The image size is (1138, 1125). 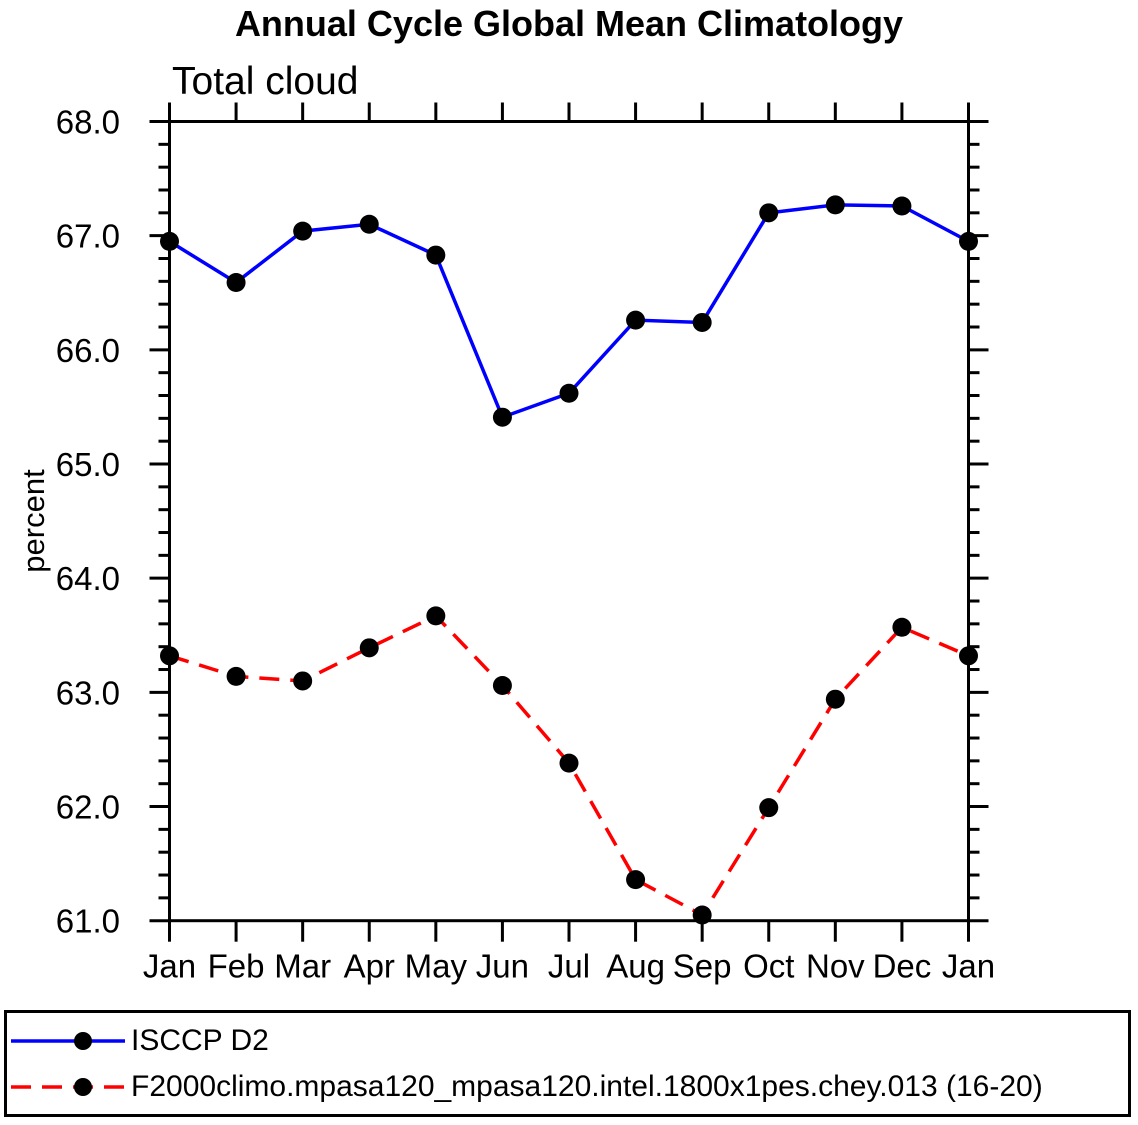 What do you see at coordinates (88, 122) in the screenshot?
I see `y-tick-label: 68.0` at bounding box center [88, 122].